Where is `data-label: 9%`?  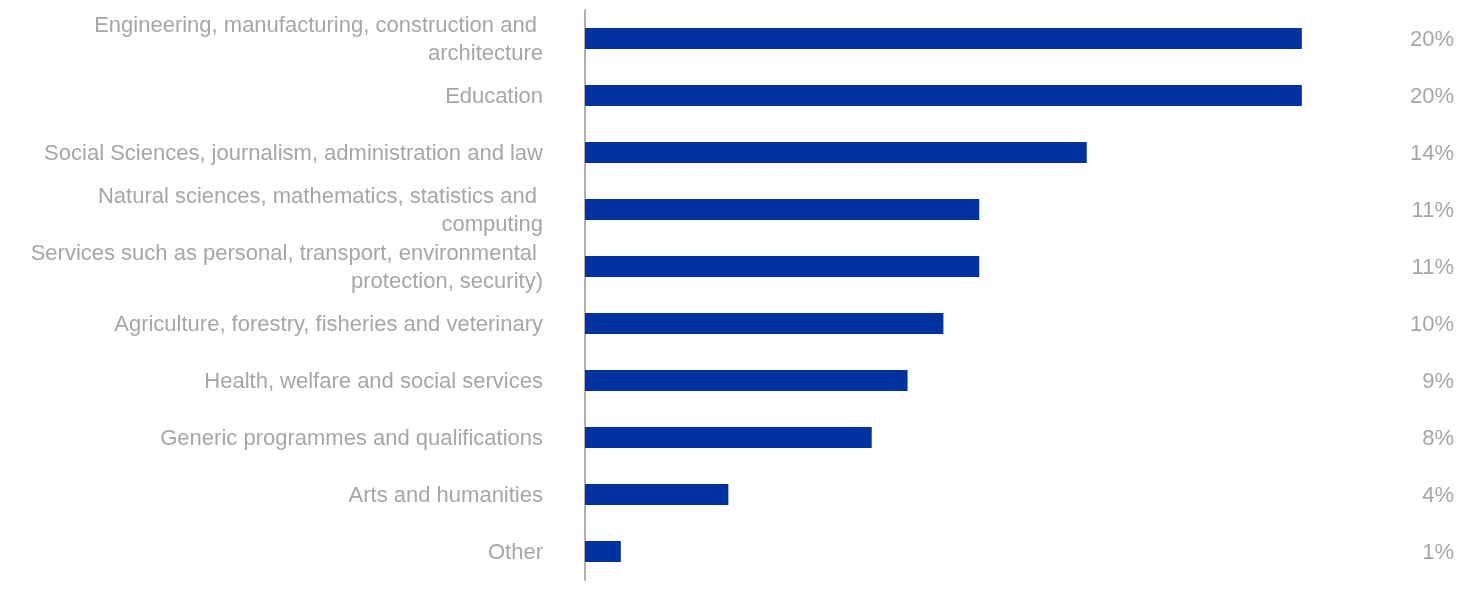 data-label: 9% is located at coordinates (1438, 380).